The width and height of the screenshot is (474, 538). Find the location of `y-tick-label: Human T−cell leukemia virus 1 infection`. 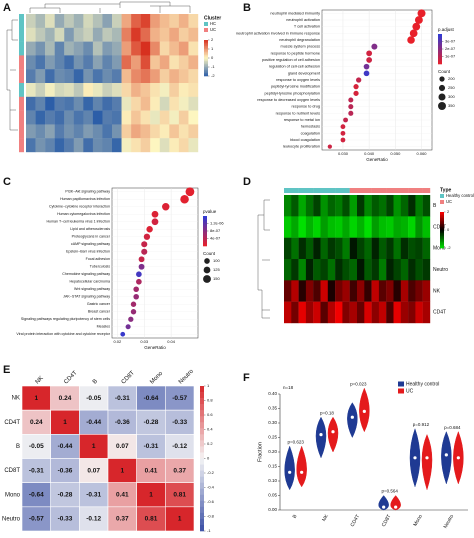

y-tick-label: Human T−cell leukemia virus 1 infection is located at coordinates (78, 222).